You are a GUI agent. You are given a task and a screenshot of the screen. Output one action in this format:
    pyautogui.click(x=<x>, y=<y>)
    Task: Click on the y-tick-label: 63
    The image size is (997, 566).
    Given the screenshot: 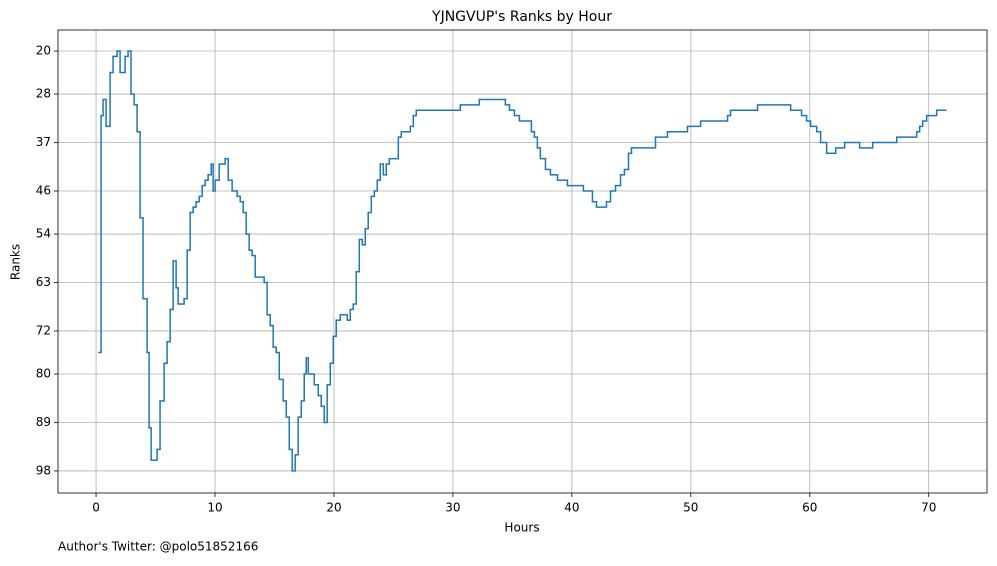 What is the action you would take?
    pyautogui.click(x=43, y=282)
    